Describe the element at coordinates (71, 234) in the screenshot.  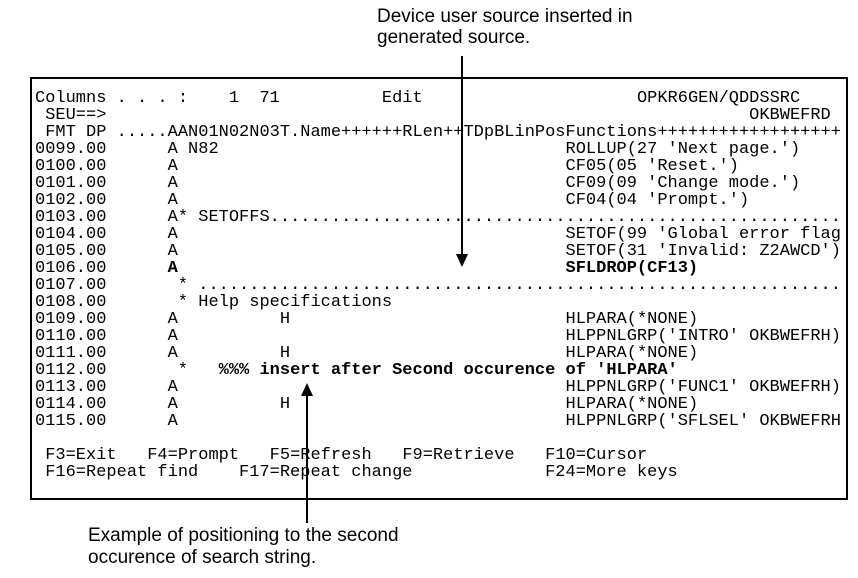
I see `terminal-text-segment: 0104.00` at that location.